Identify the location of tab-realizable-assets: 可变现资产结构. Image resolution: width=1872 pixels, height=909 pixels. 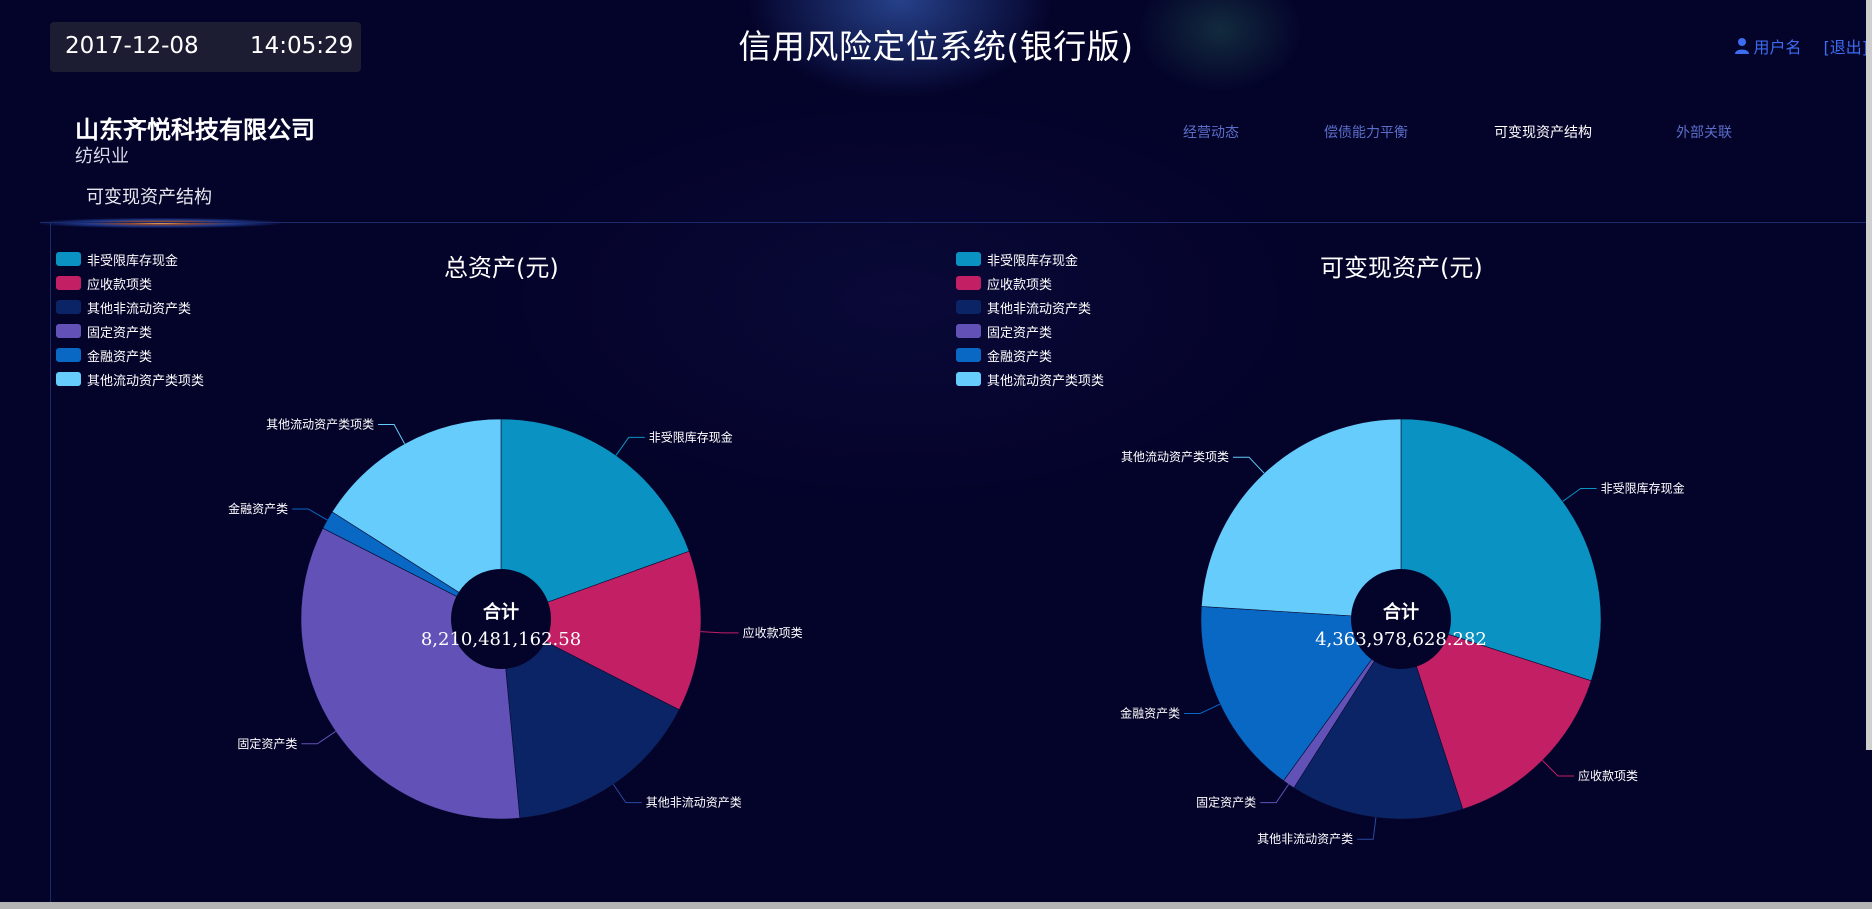
(1543, 133).